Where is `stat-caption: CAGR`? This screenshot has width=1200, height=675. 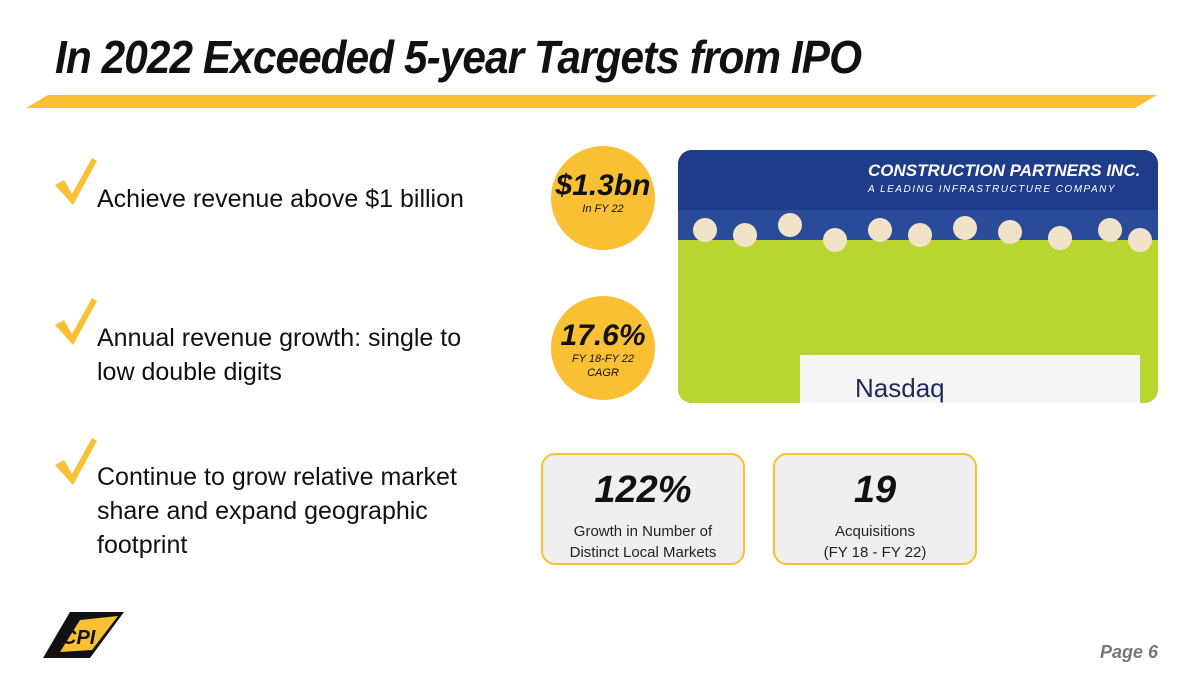
stat-caption: CAGR is located at coordinates (603, 373).